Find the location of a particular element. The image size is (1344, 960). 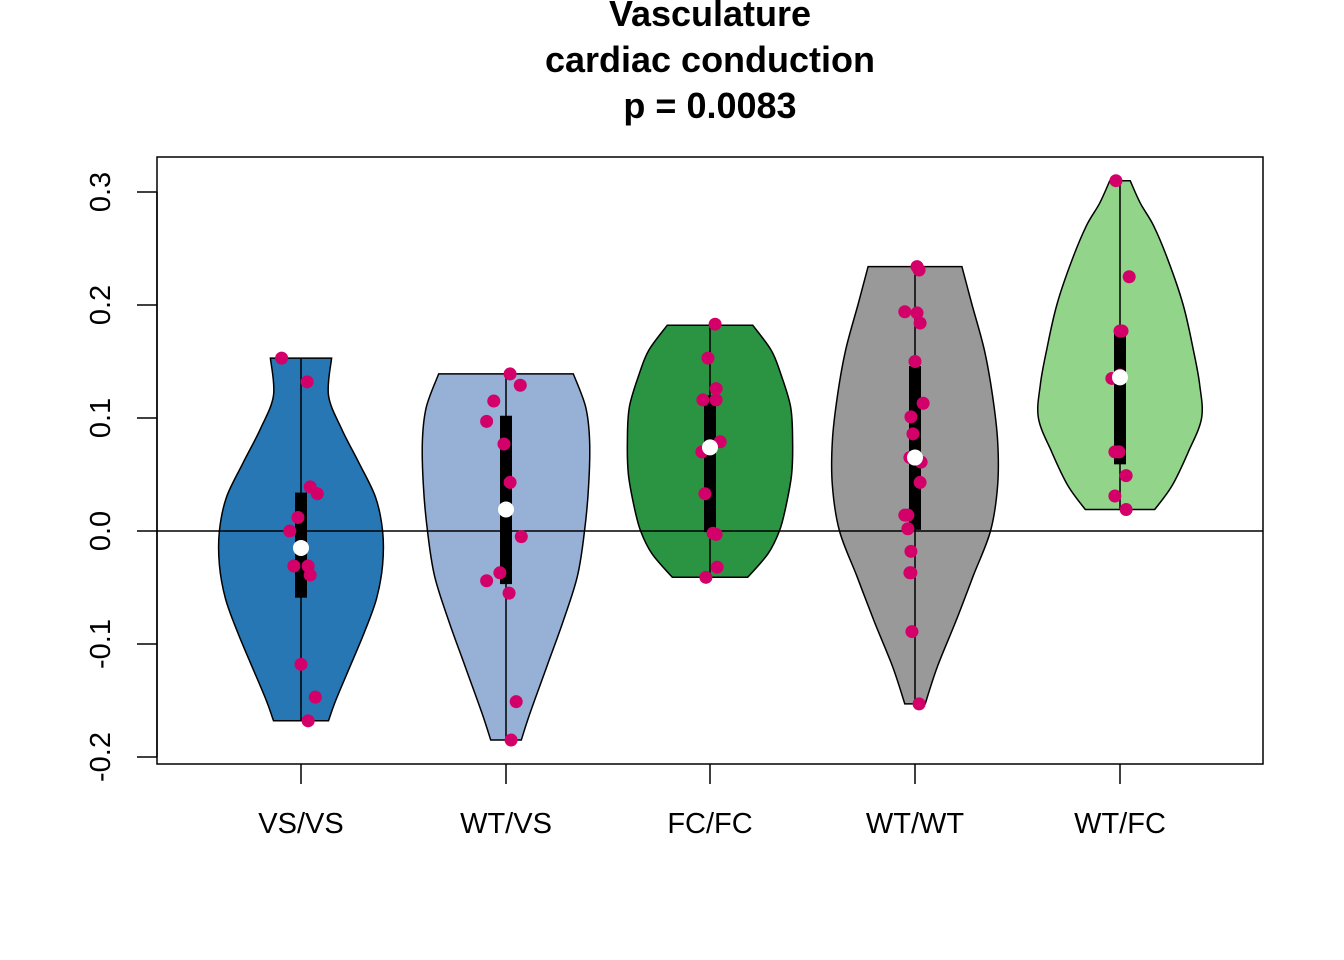

y-tick-label: 0.0 is located at coordinates (101, 531).